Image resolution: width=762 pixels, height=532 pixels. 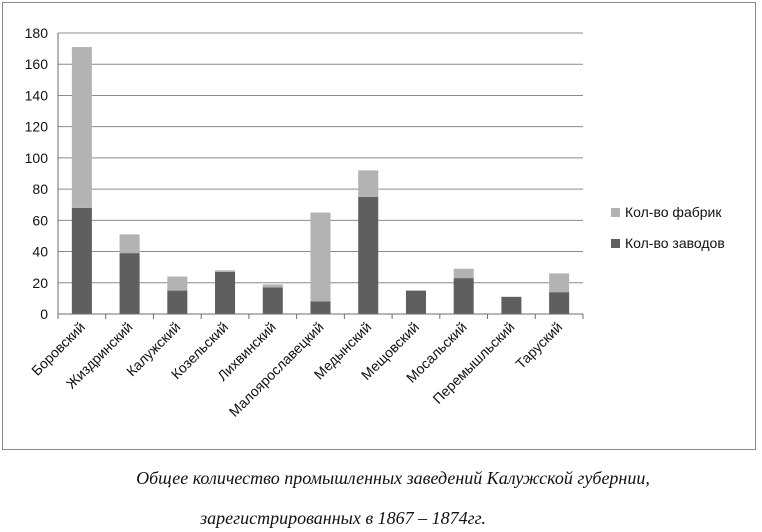 I want to click on y-tick-label: 60, so click(x=40, y=220).